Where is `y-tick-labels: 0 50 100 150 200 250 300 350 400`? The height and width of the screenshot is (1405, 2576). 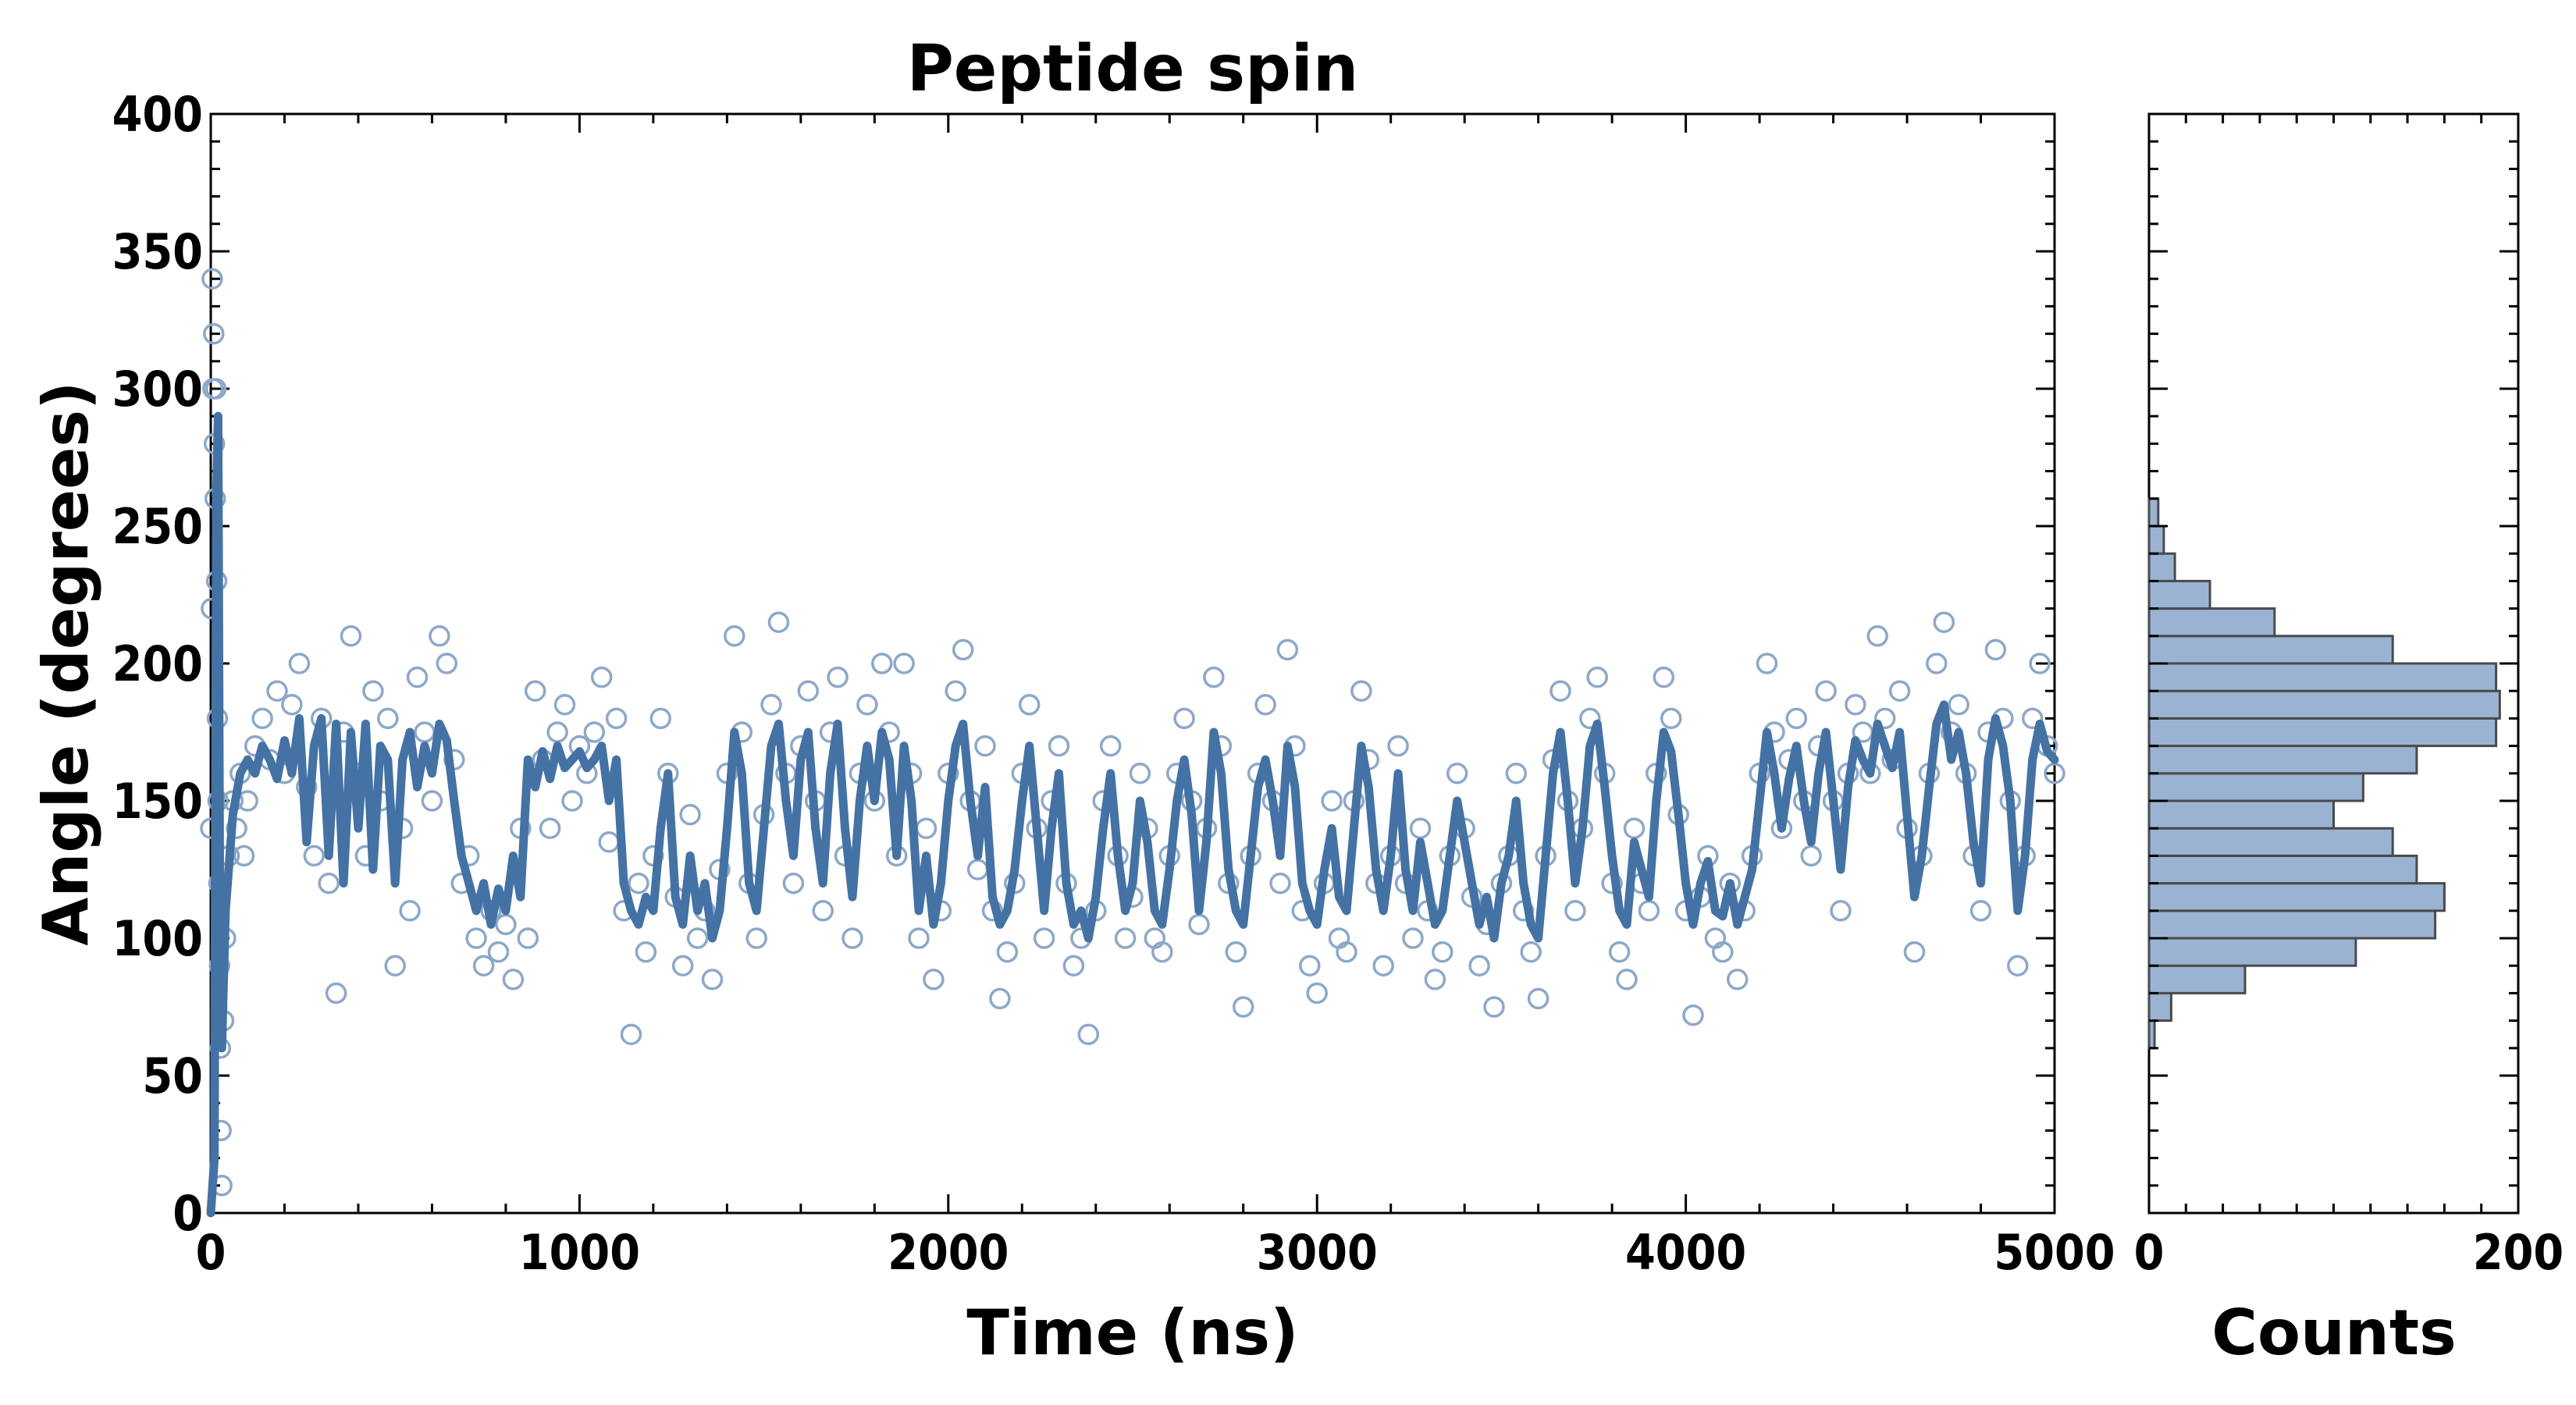 y-tick-labels: 0 50 100 150 200 250 300 350 400 is located at coordinates (157, 664).